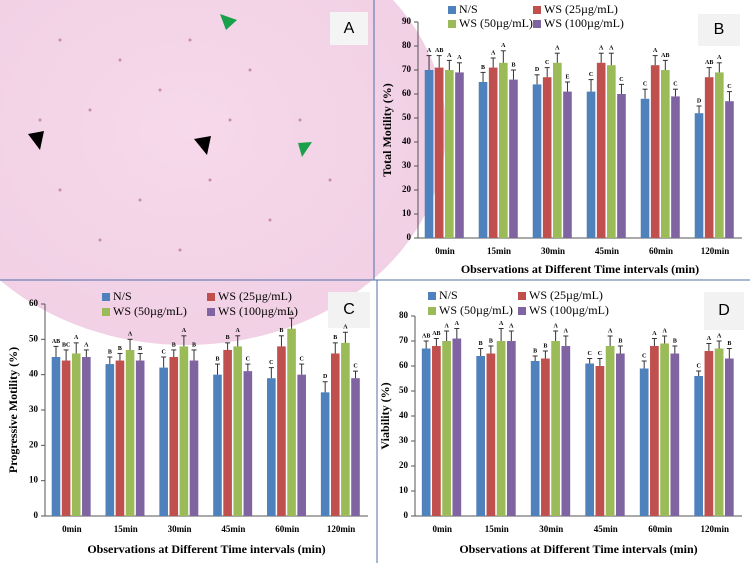  I want to click on panel-label: B, so click(719, 29).